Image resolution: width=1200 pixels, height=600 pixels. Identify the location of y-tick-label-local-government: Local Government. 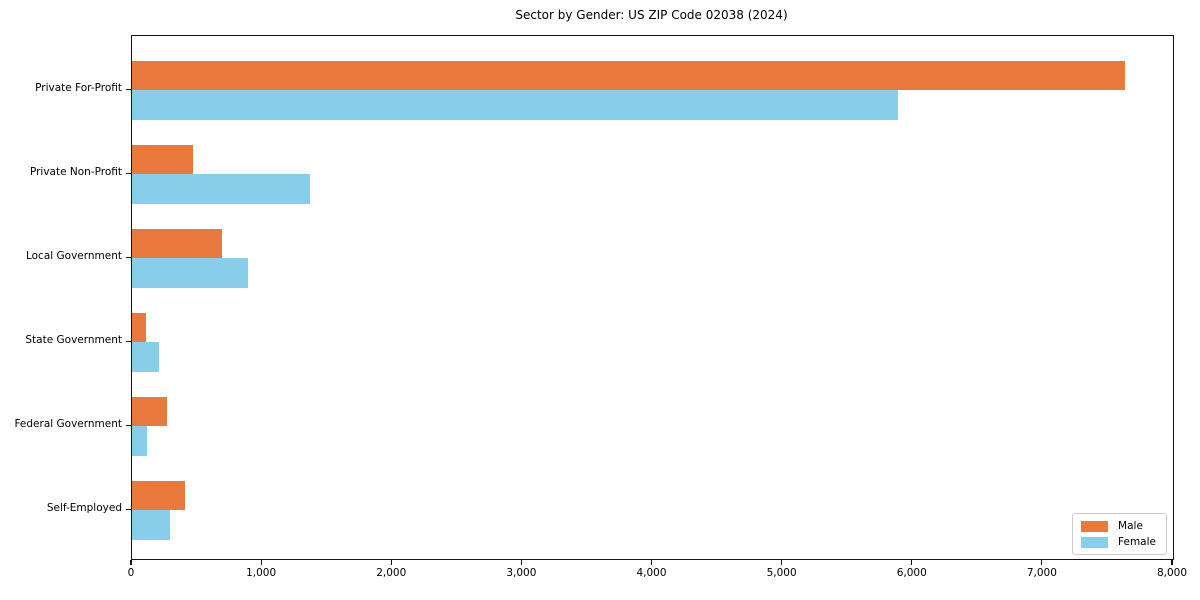
(73, 256).